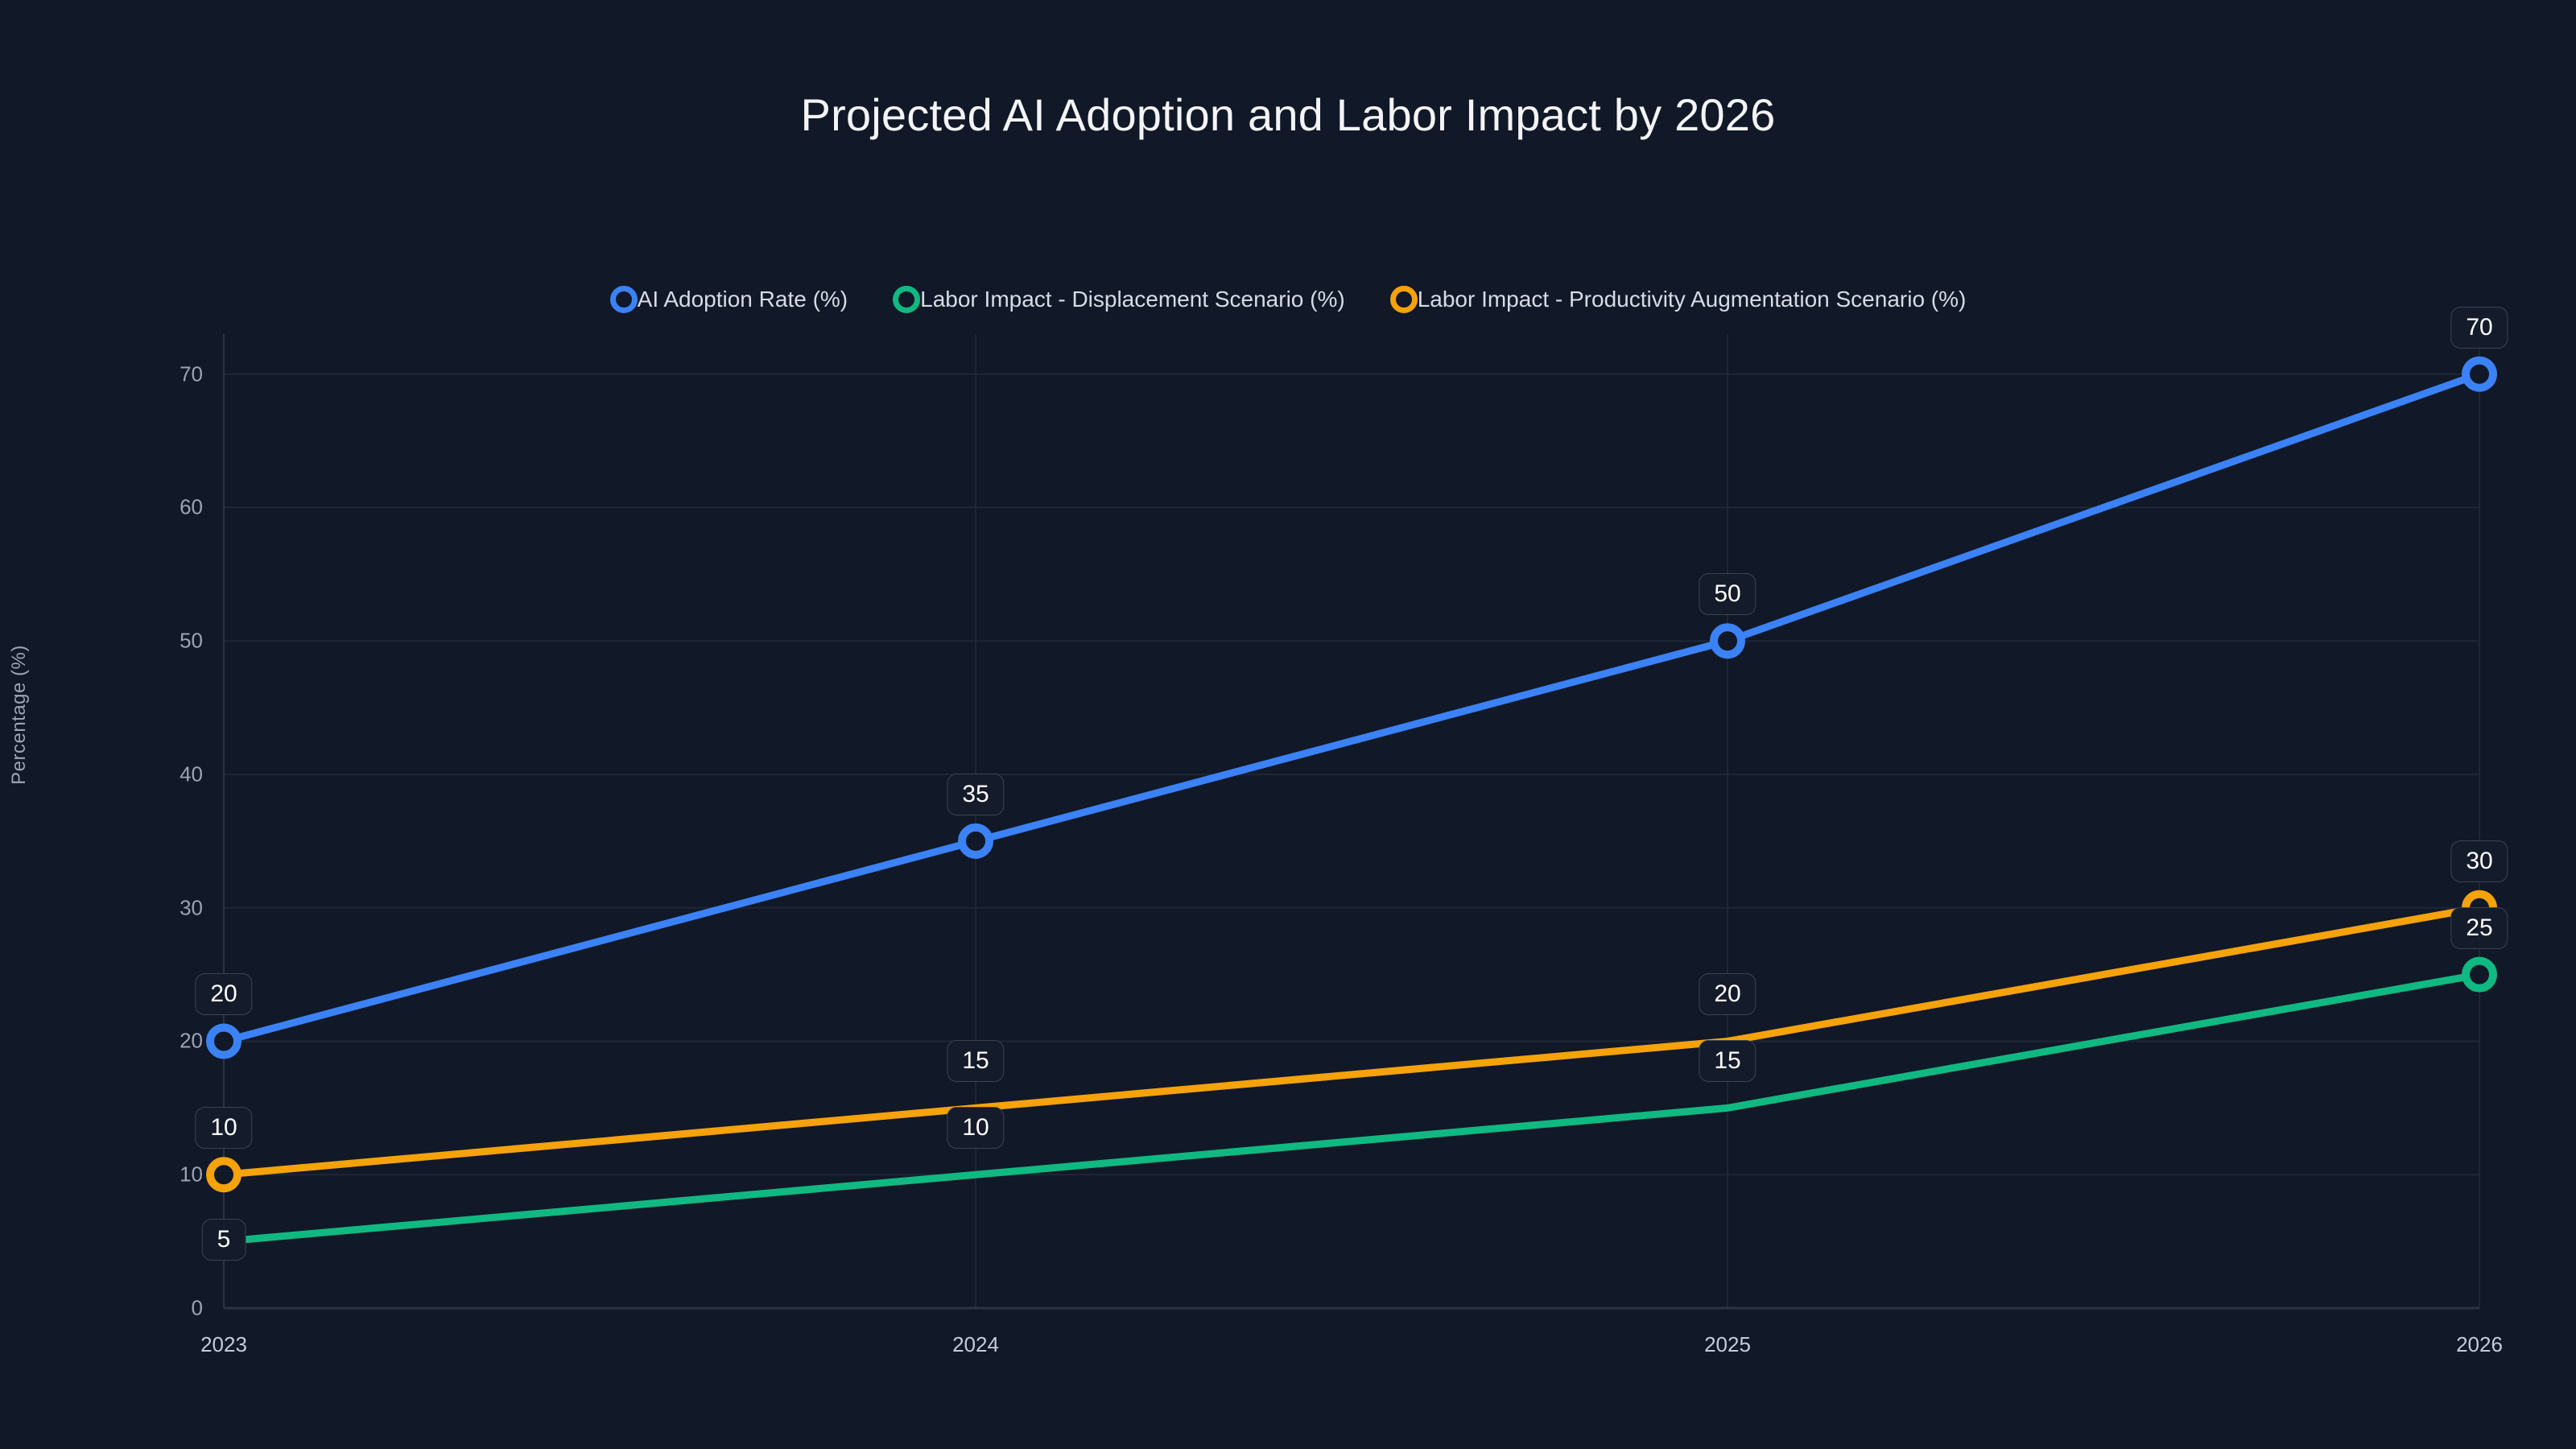  What do you see at coordinates (2479, 327) in the screenshot?
I see `data-point-label: 70` at bounding box center [2479, 327].